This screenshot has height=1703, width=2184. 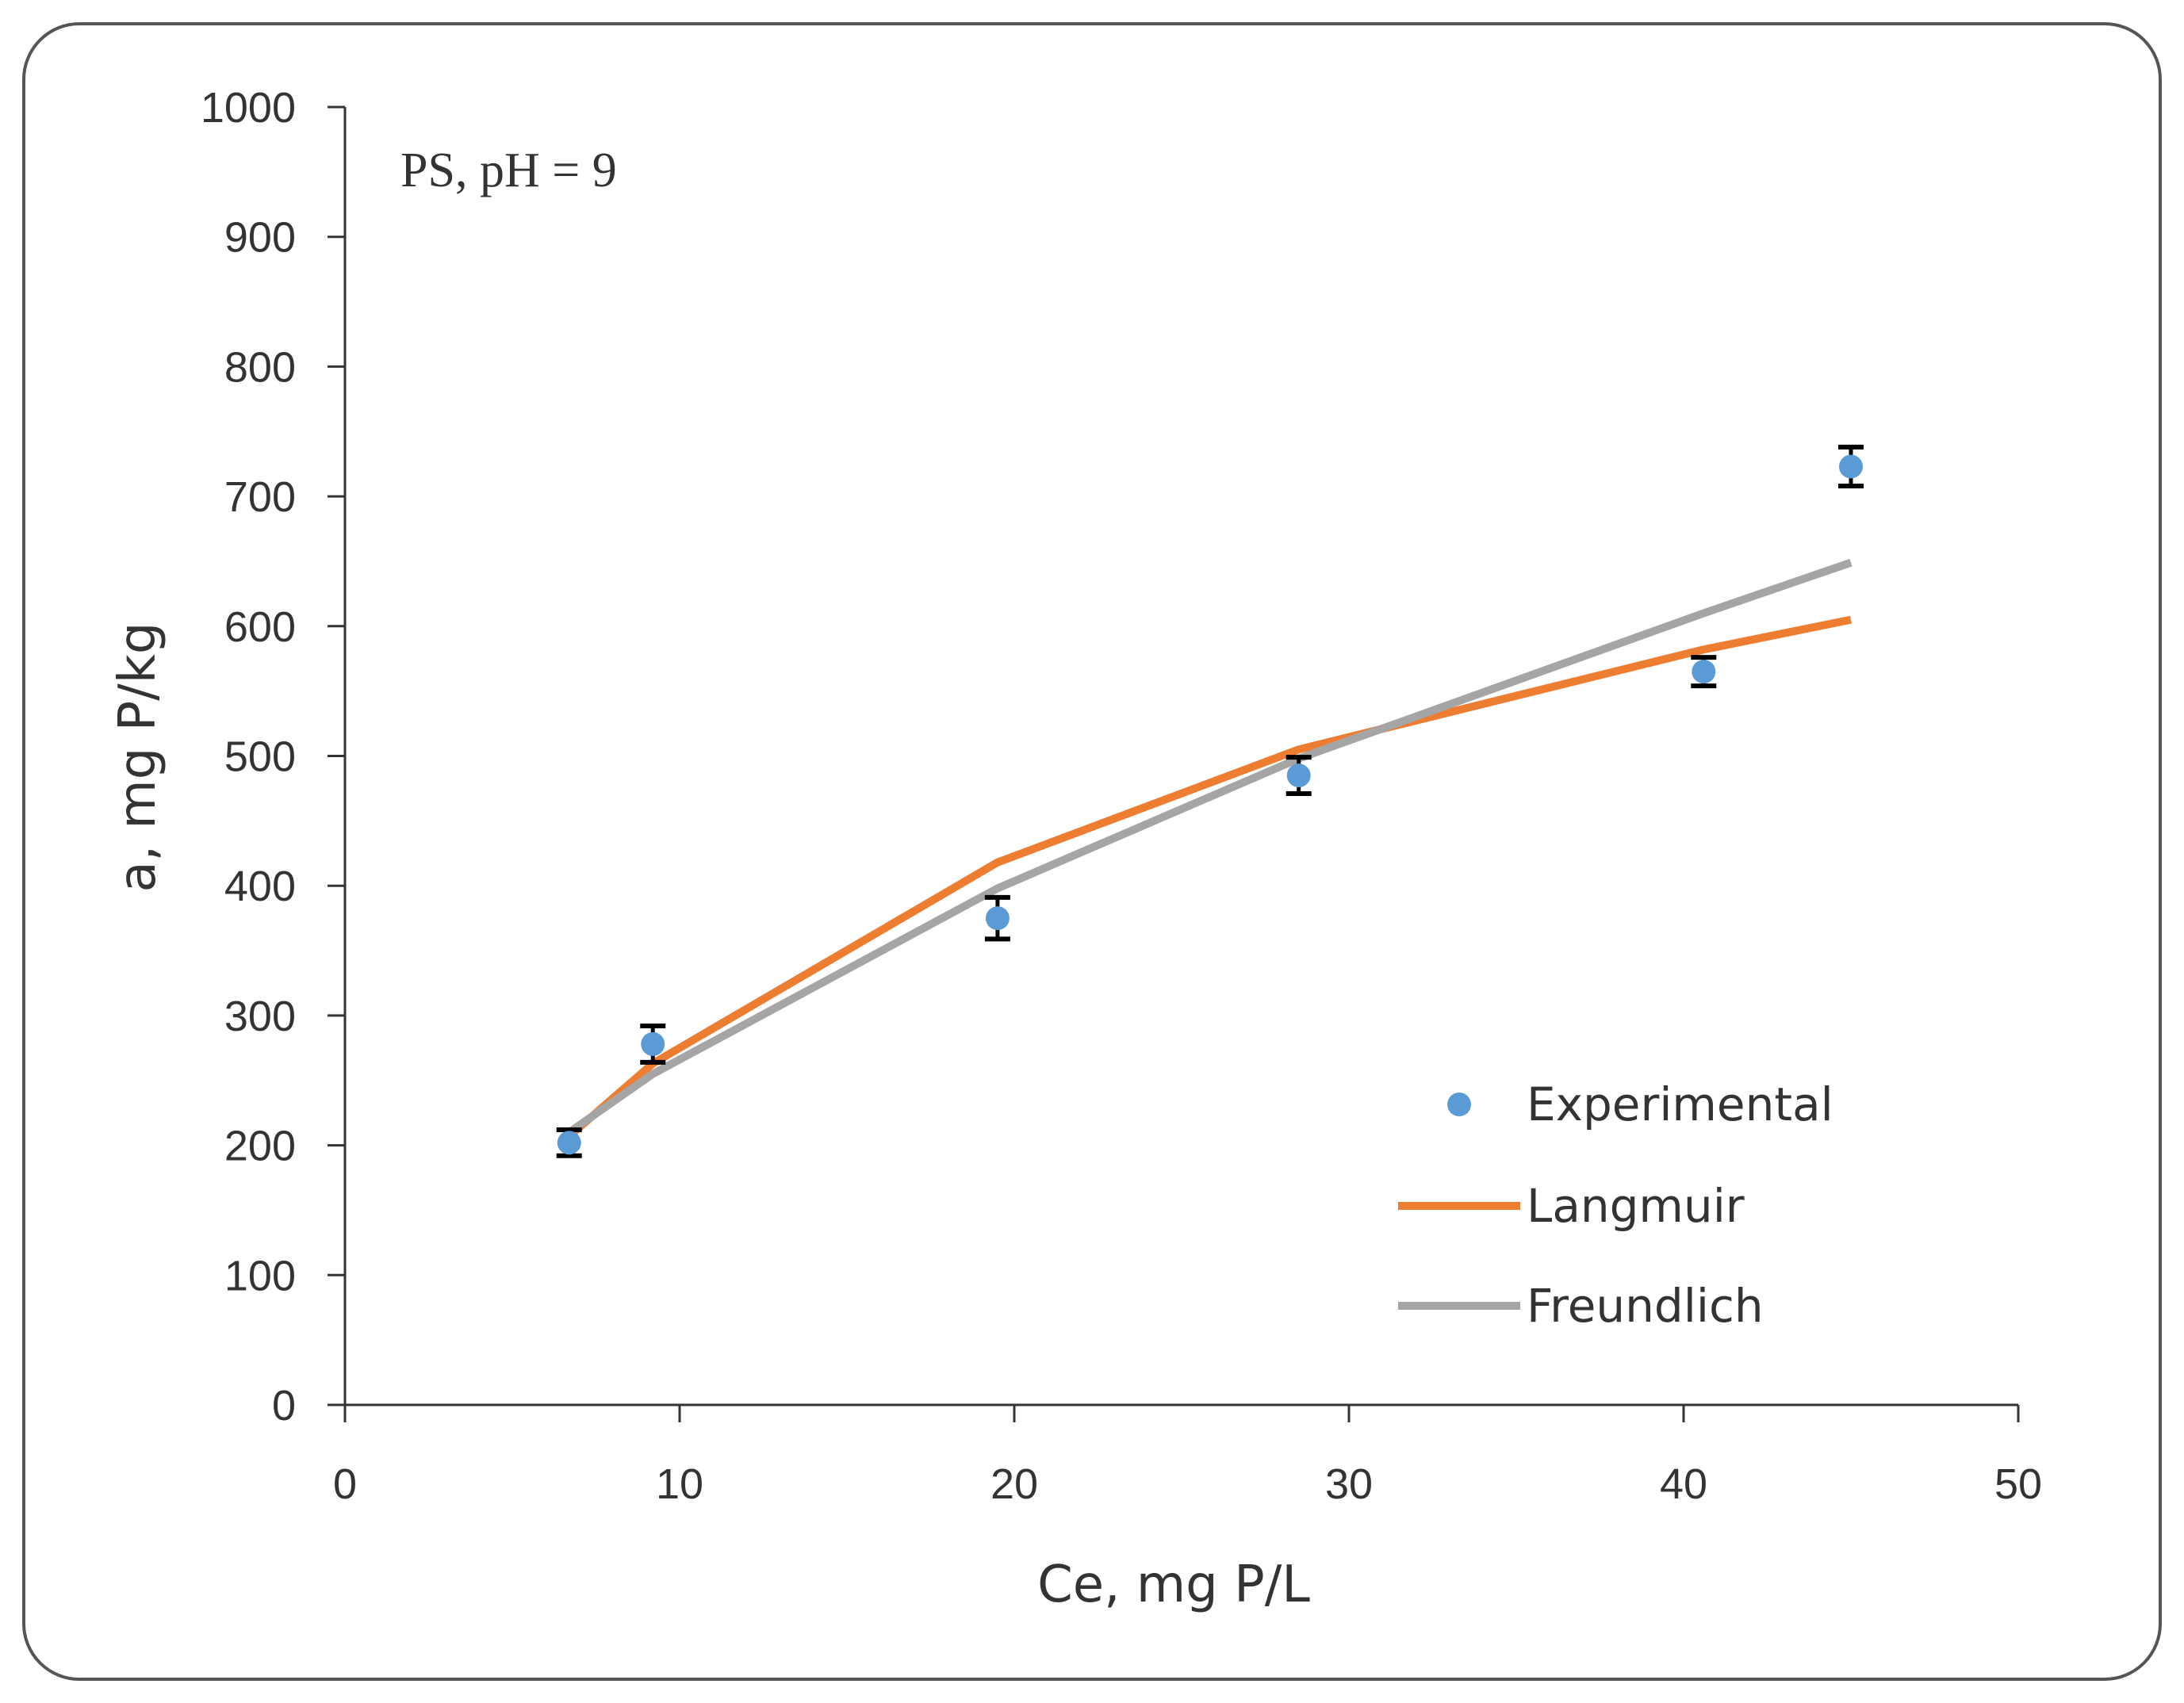 I want to click on y-tick-label: 500, so click(x=260, y=757).